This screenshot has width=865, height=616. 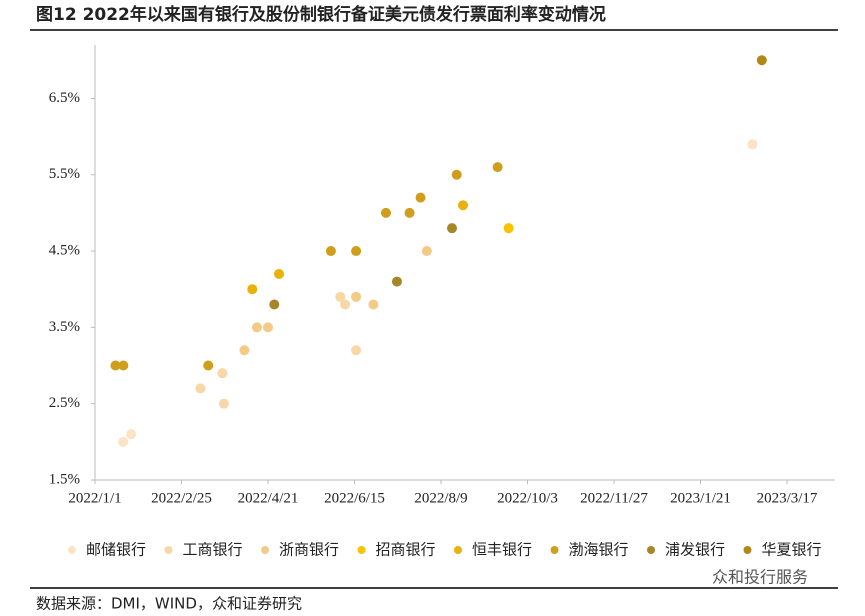 I want to click on legend-label: 渤海银行, so click(x=599, y=550).